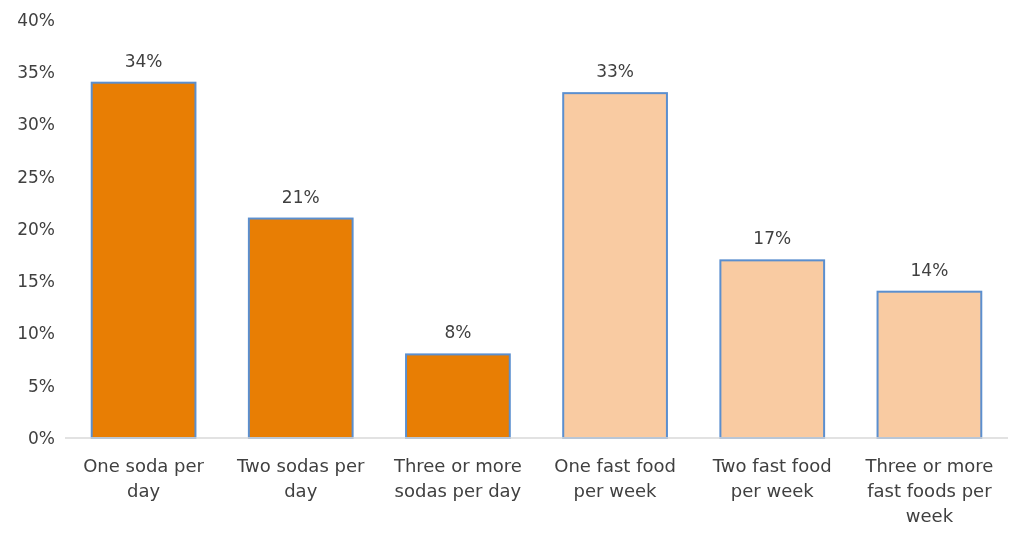  Describe the element at coordinates (41, 437) in the screenshot. I see `y-tick-label: 0%` at that location.